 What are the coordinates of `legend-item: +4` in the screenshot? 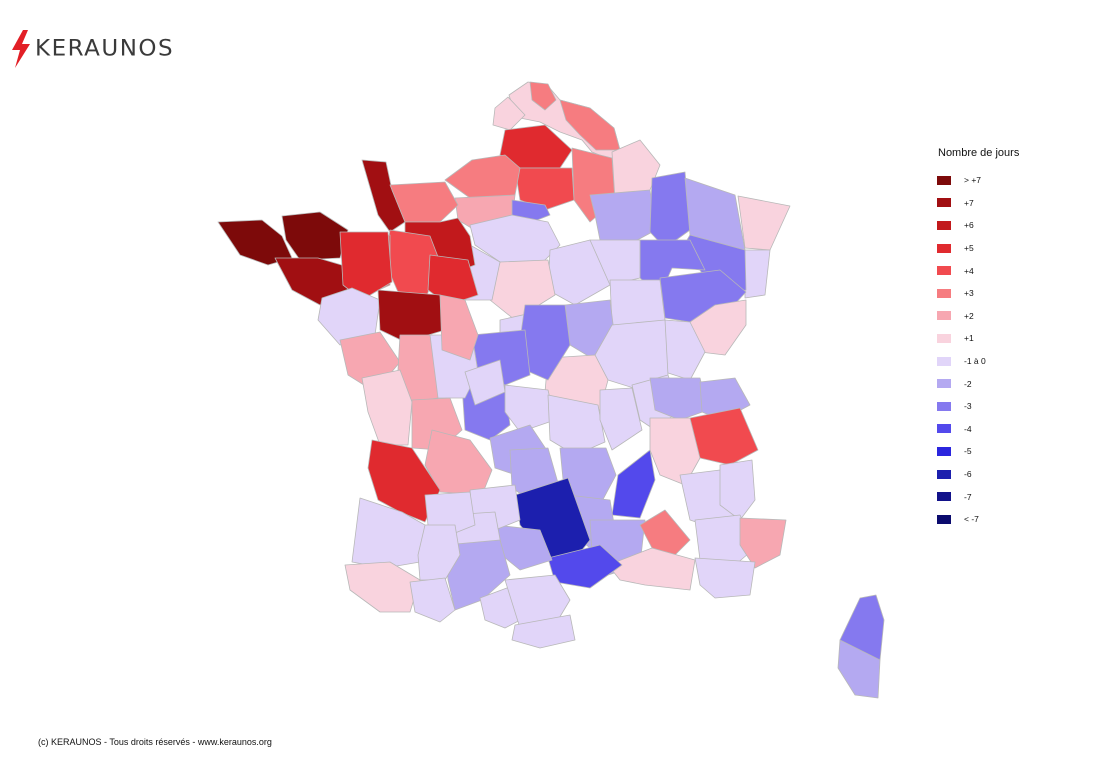 It's located at (978, 270).